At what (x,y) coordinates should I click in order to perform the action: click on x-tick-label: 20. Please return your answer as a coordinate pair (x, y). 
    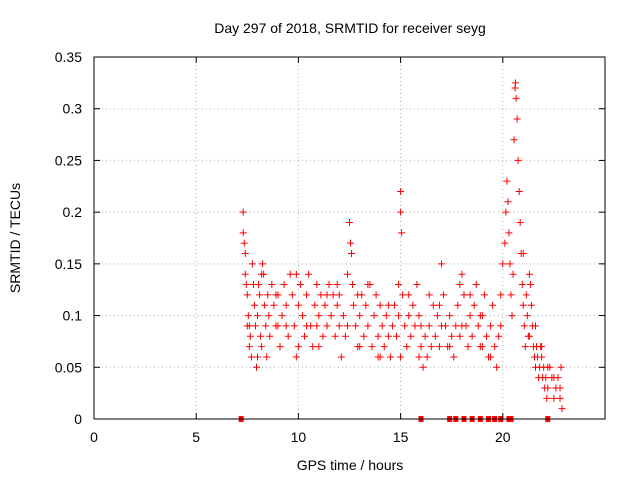
    Looking at the image, I should click on (503, 437).